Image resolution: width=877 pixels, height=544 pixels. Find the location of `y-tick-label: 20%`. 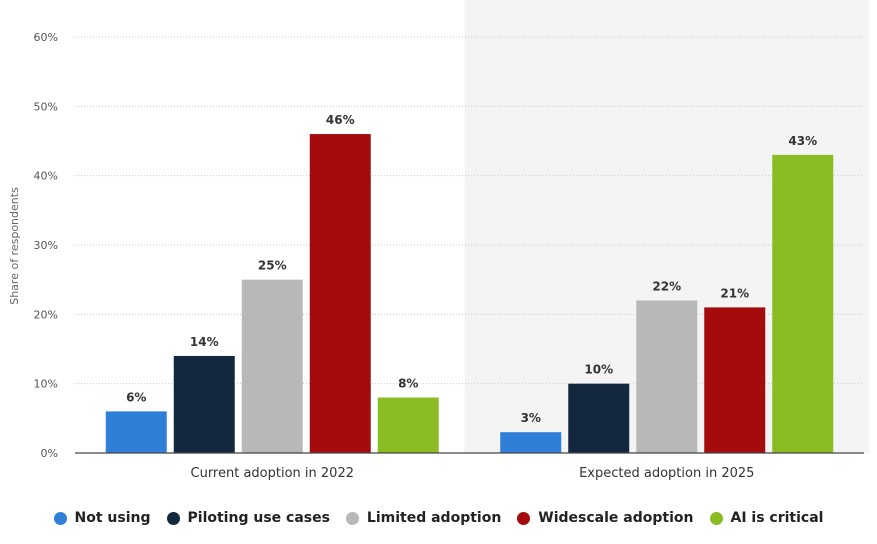

y-tick-label: 20% is located at coordinates (46, 314).